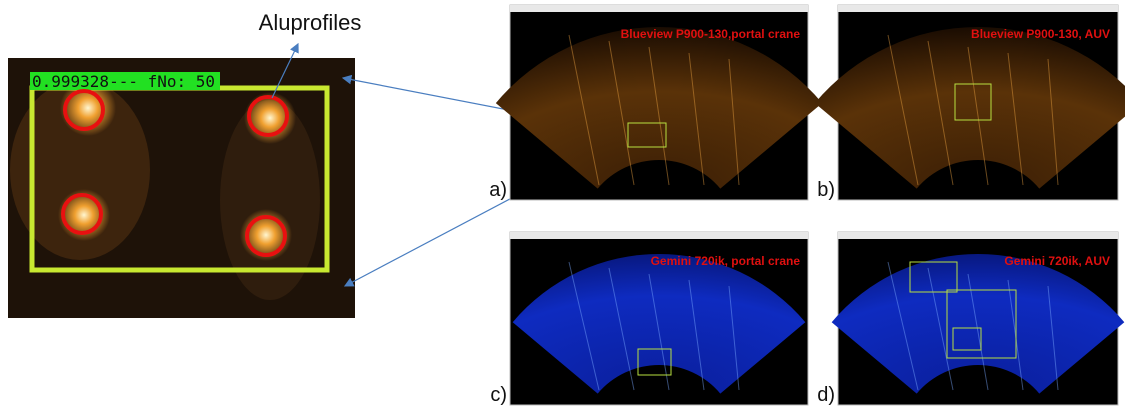  I want to click on sonar-panel: Gemini 720ik, portal crane c), so click(649, 318).